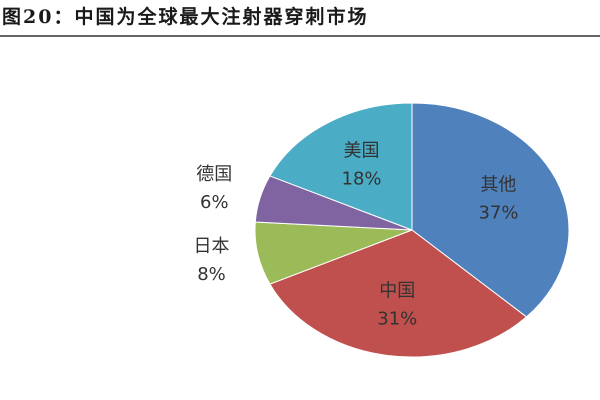 Image resolution: width=600 pixels, height=400 pixels. What do you see at coordinates (211, 274) in the screenshot?
I see `value-label: 8%` at bounding box center [211, 274].